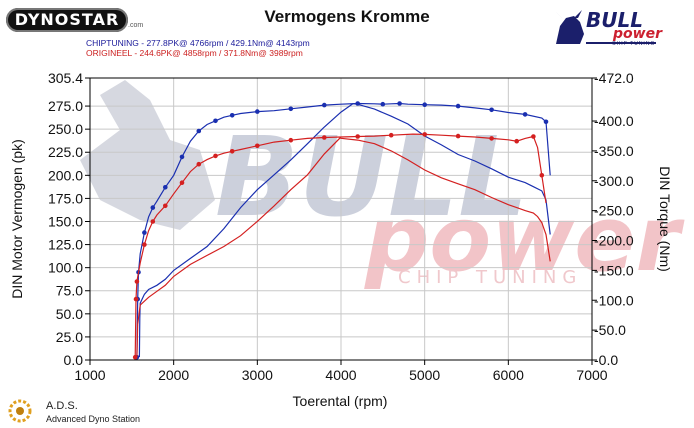 The width and height of the screenshot is (694, 428). Describe the element at coordinates (347, 16) in the screenshot. I see `chart-title: Vermogens Kromme` at that location.